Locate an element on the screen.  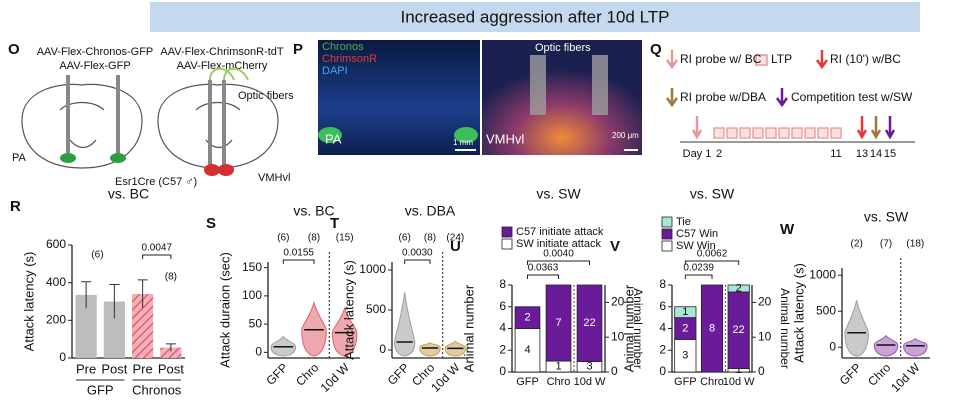
value-label: 3 is located at coordinates (589, 367).